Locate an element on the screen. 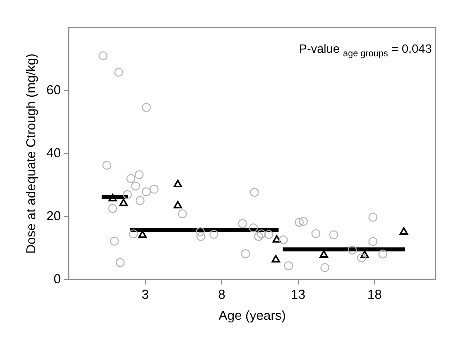 The width and height of the screenshot is (474, 338). x-axis-title: Age (years) is located at coordinates (252, 315).